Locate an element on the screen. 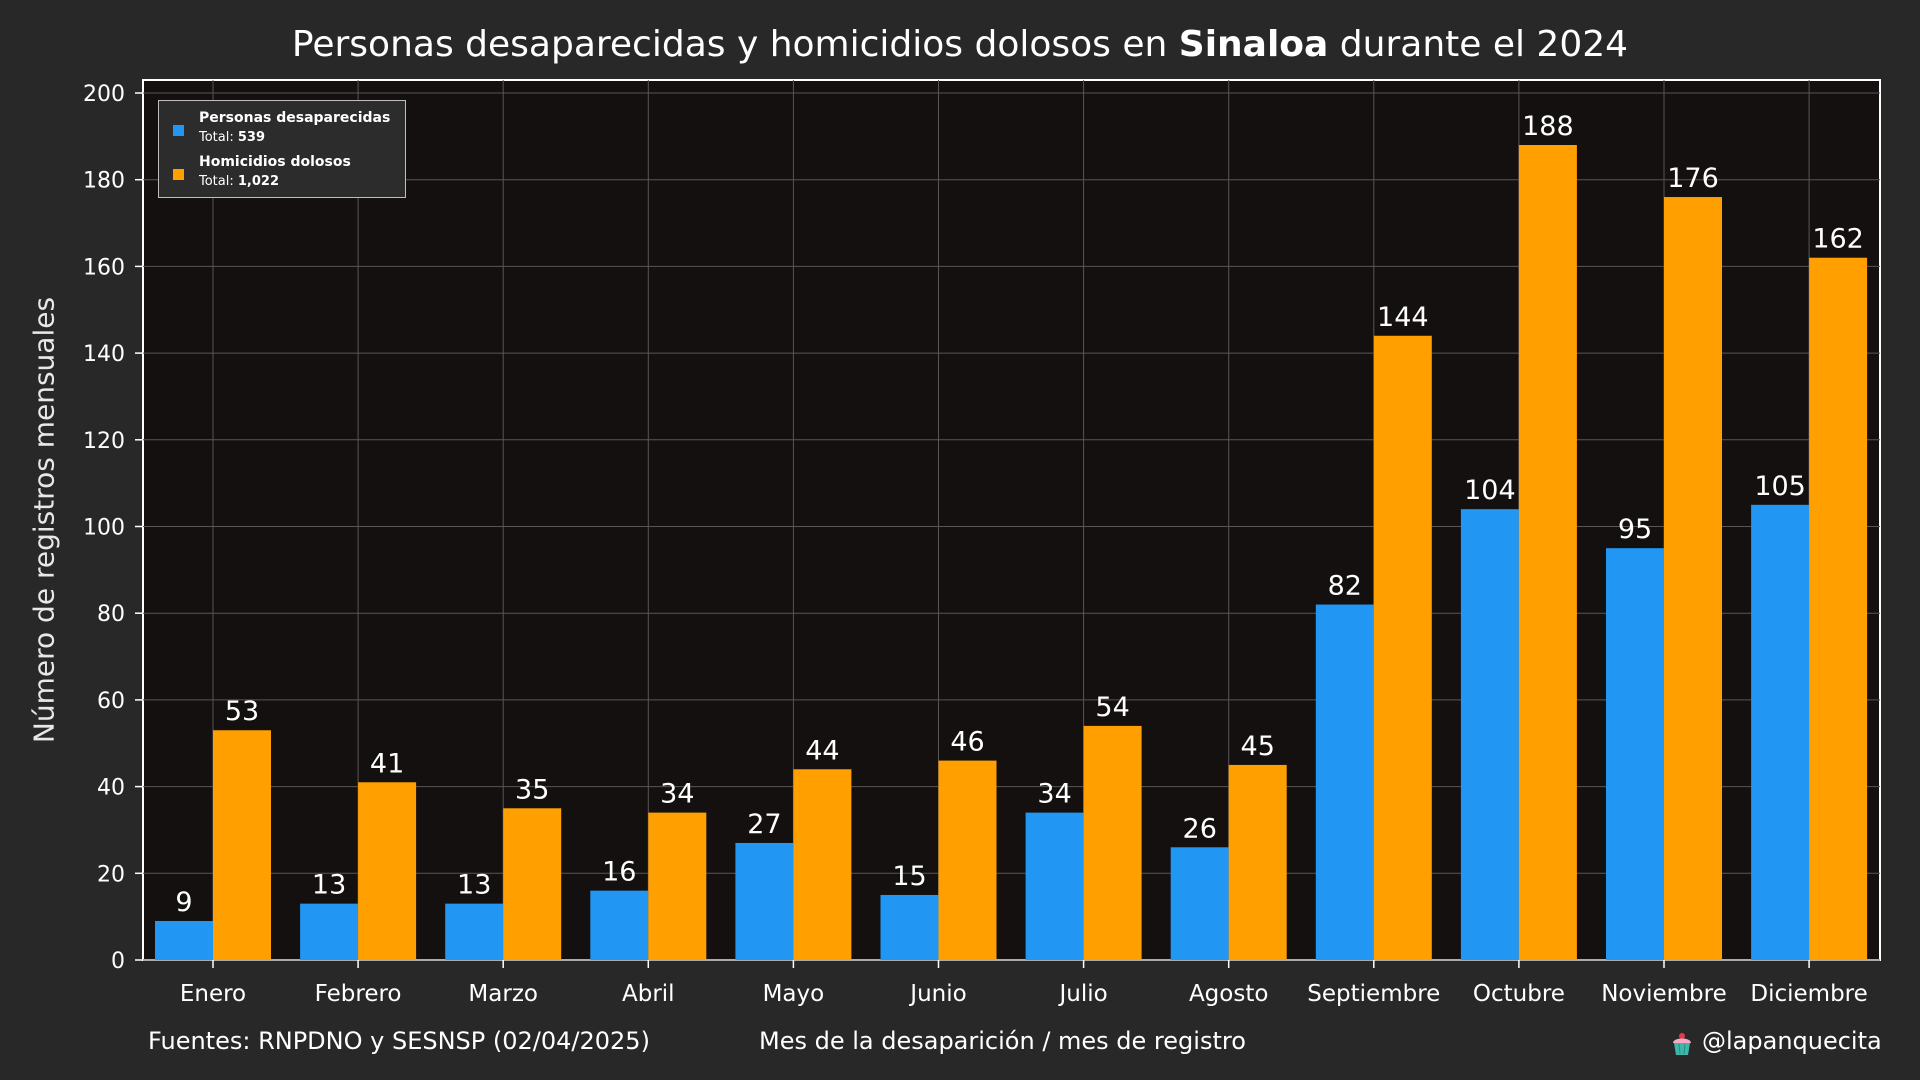  y-tick-label: 160 is located at coordinates (104, 267).